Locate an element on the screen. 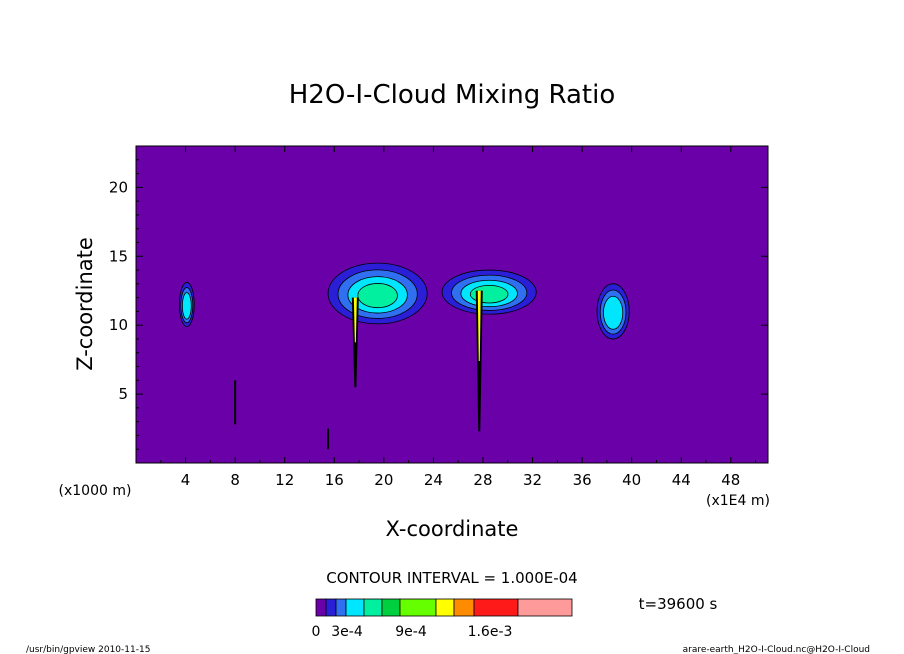 The width and height of the screenshot is (904, 654). x-tick-label: 32 is located at coordinates (532, 480).